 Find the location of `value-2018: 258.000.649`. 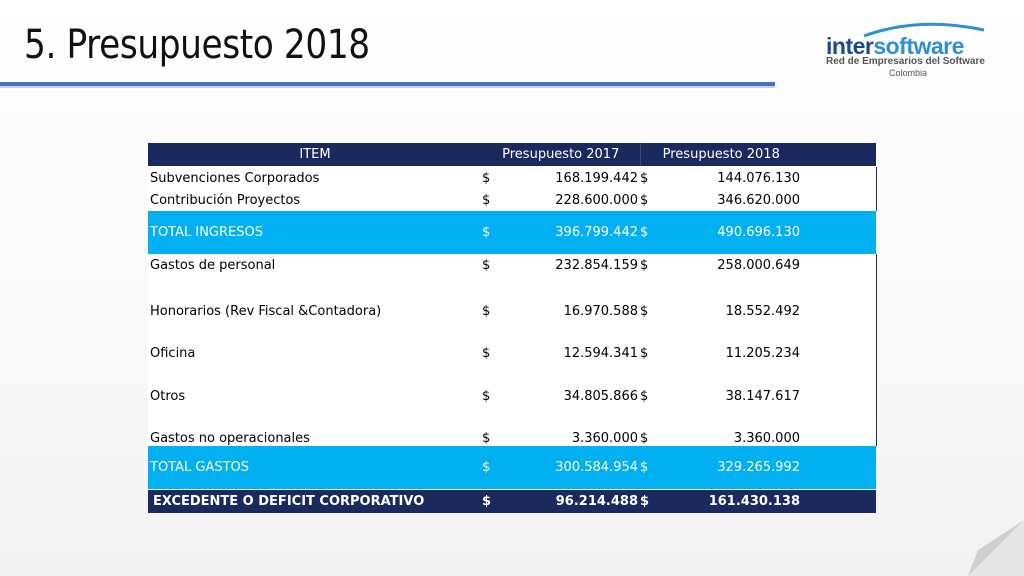

value-2018: 258.000.649 is located at coordinates (730, 265).